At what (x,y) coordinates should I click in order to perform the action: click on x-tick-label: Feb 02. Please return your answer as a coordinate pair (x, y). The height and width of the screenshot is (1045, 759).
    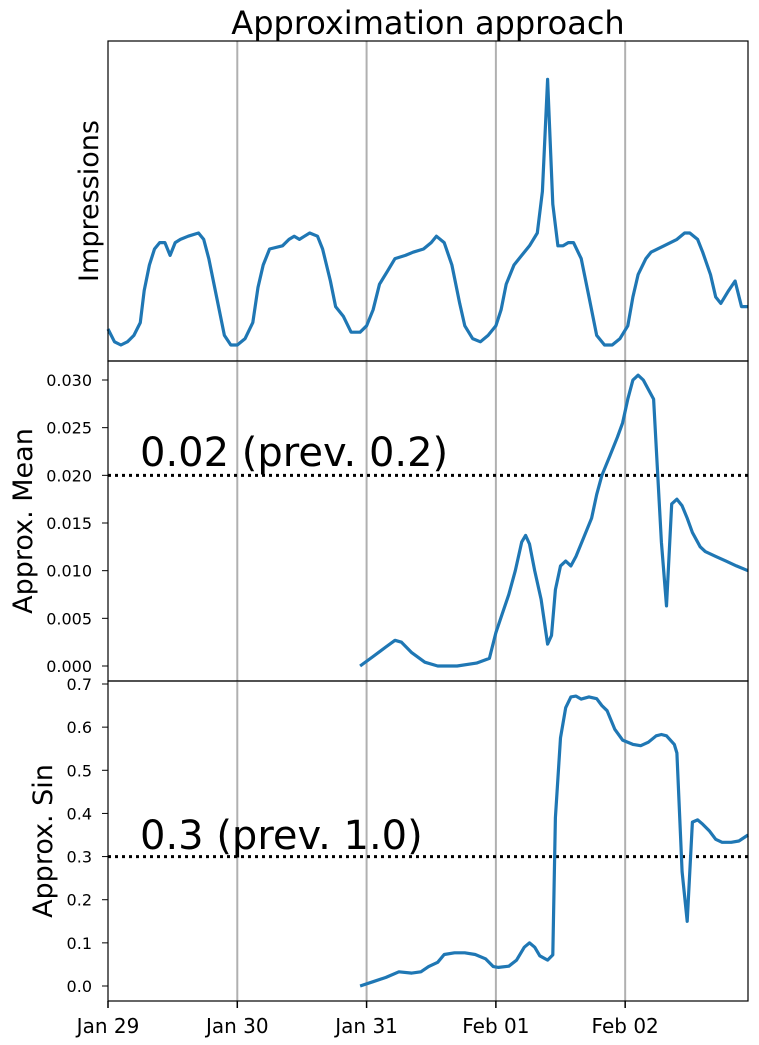
    Looking at the image, I should click on (625, 1026).